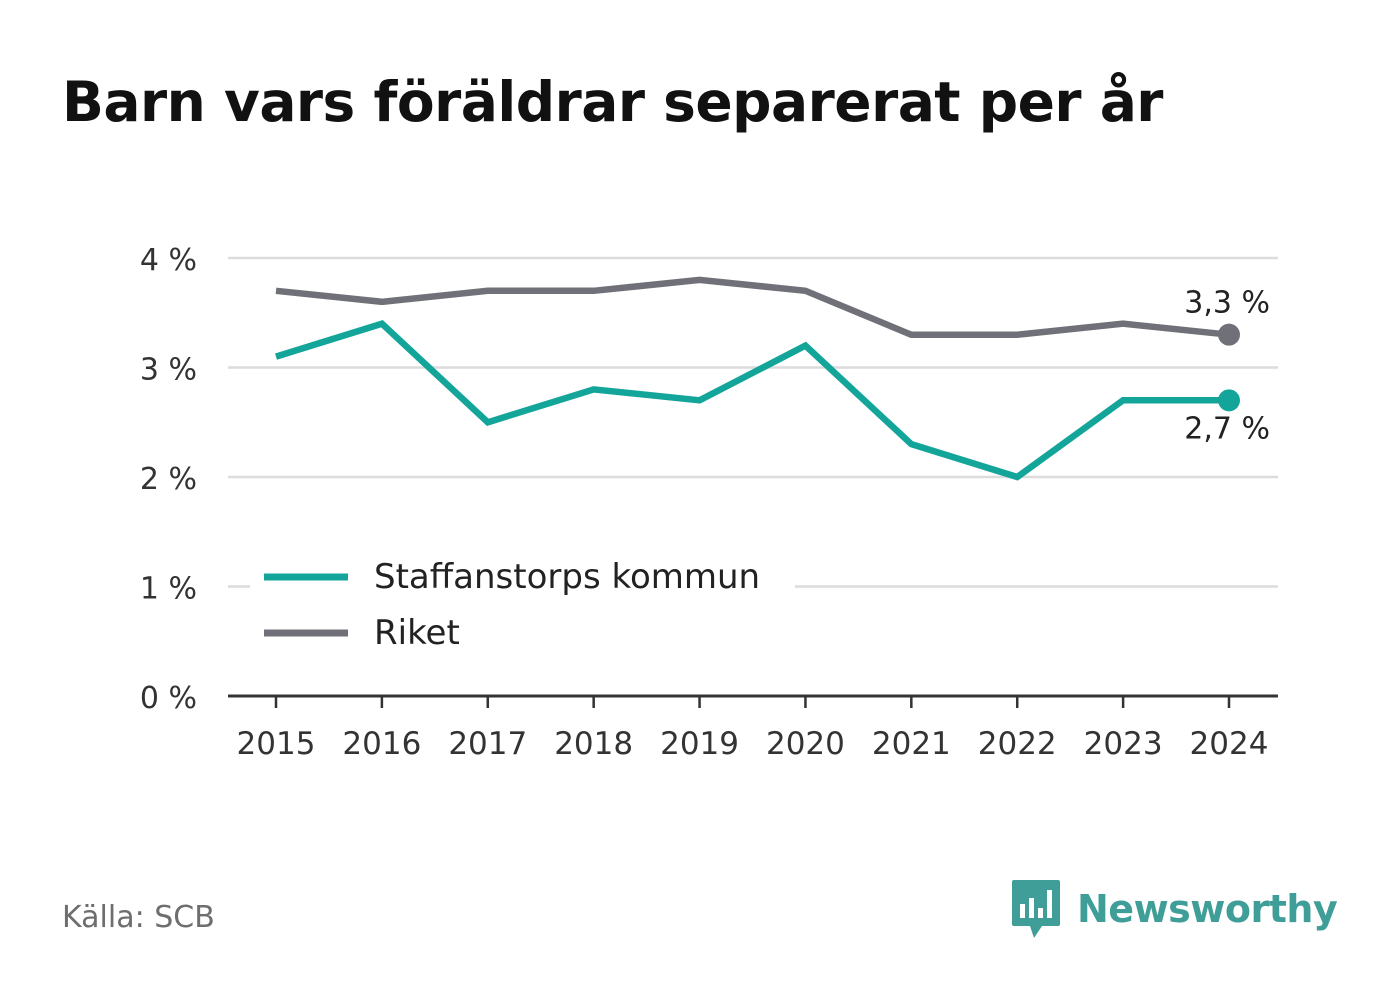 This screenshot has width=1382, height=999. Describe the element at coordinates (1123, 744) in the screenshot. I see `x-tick-label: 2023` at that location.